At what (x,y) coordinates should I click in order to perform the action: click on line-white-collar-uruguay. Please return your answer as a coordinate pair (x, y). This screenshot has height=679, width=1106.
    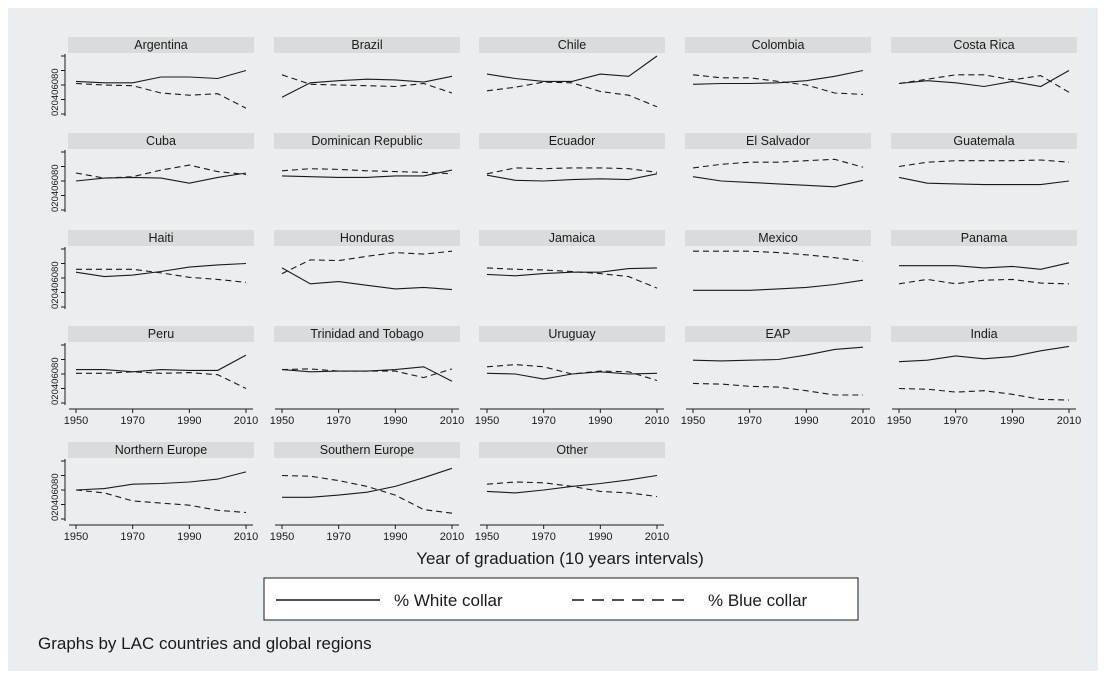
    Looking at the image, I should click on (572, 375).